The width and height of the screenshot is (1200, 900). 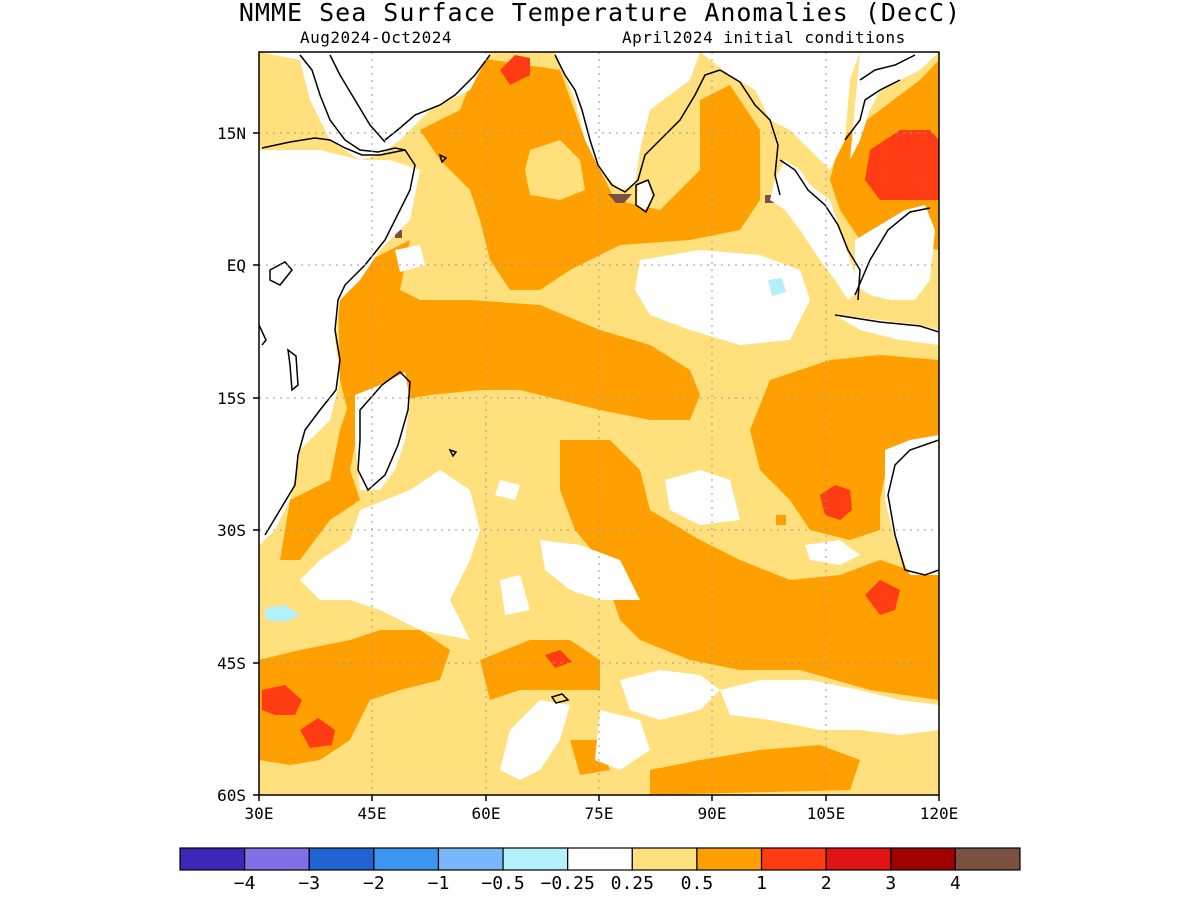 I want to click on lat-label: 45S, so click(x=231, y=663).